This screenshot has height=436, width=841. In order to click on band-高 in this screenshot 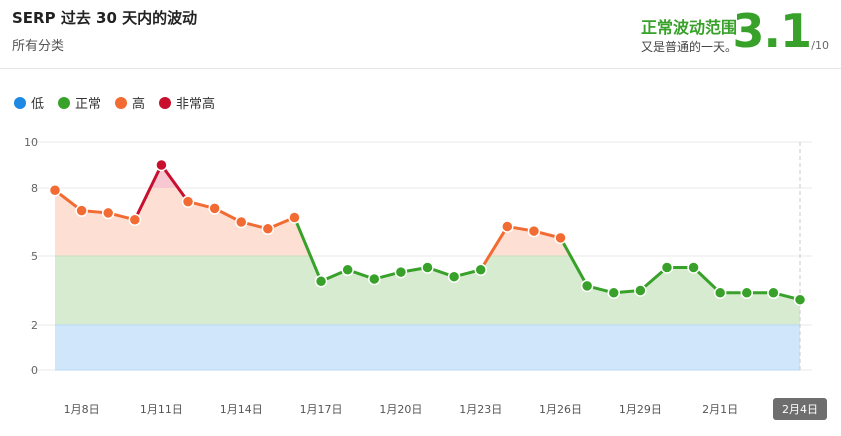, I will do `click(427, 222)`.